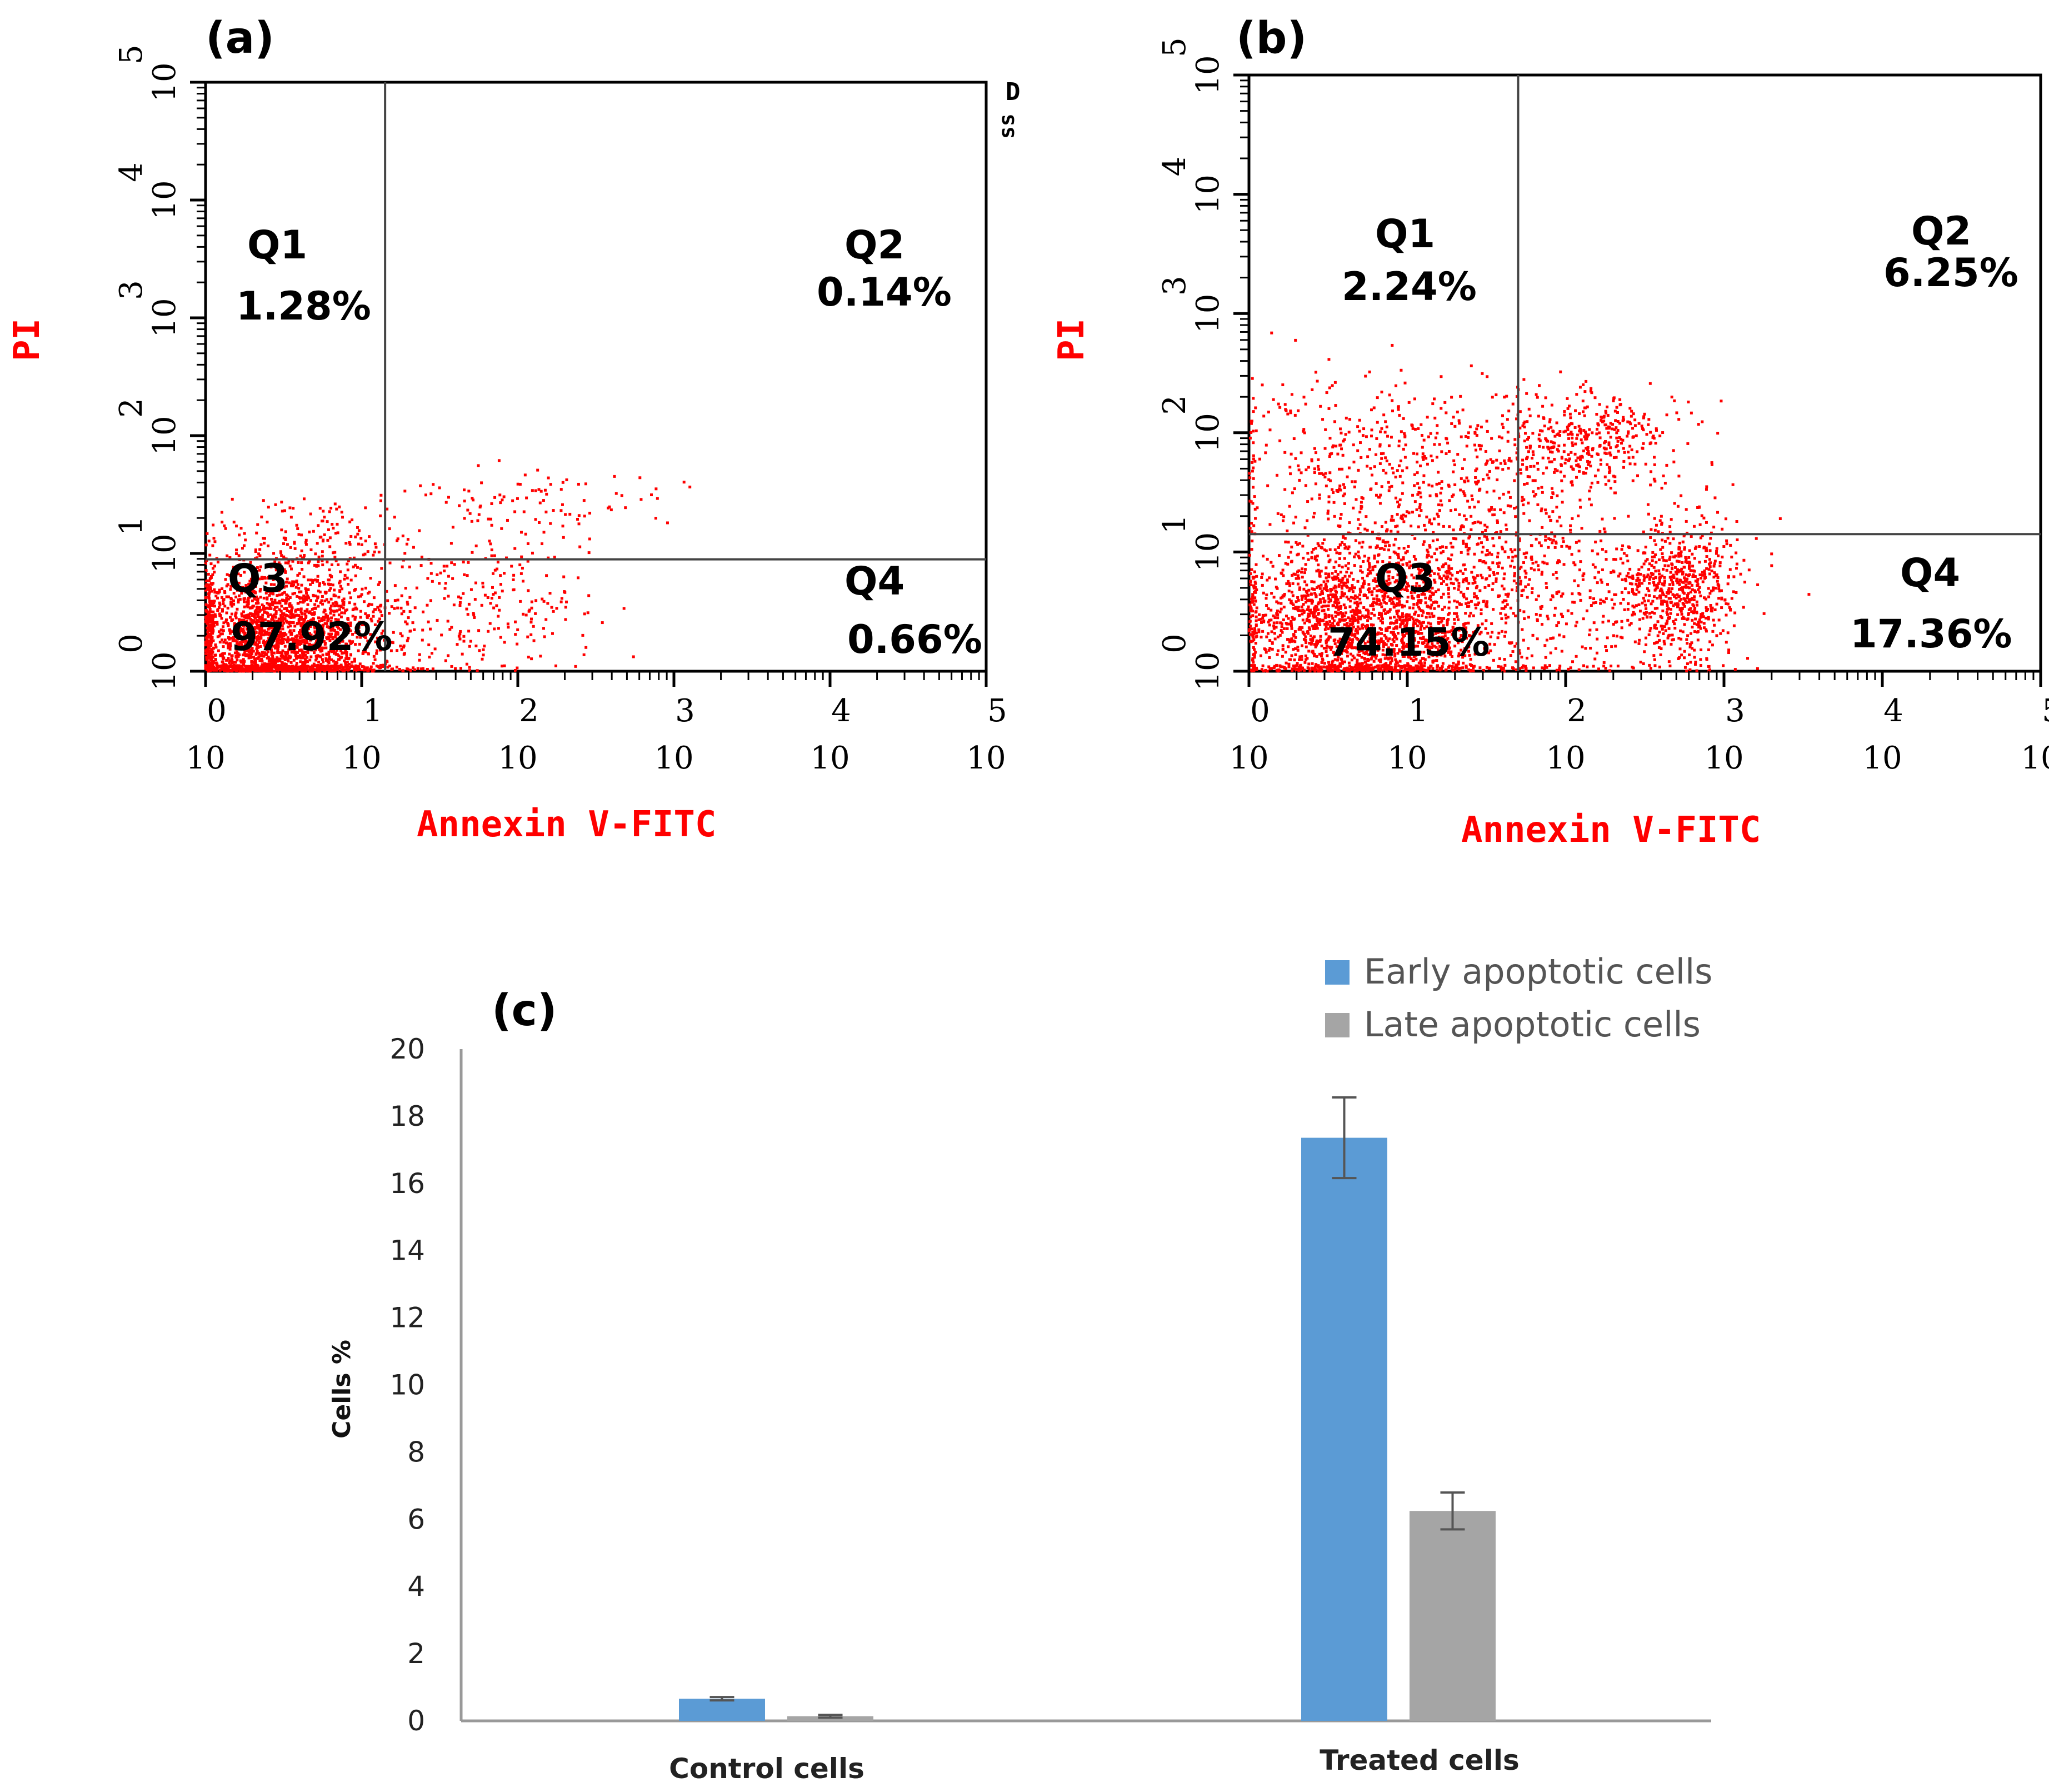 Image resolution: width=2049 pixels, height=1792 pixels. I want to click on x-tick-base: 10, so click(361, 758).